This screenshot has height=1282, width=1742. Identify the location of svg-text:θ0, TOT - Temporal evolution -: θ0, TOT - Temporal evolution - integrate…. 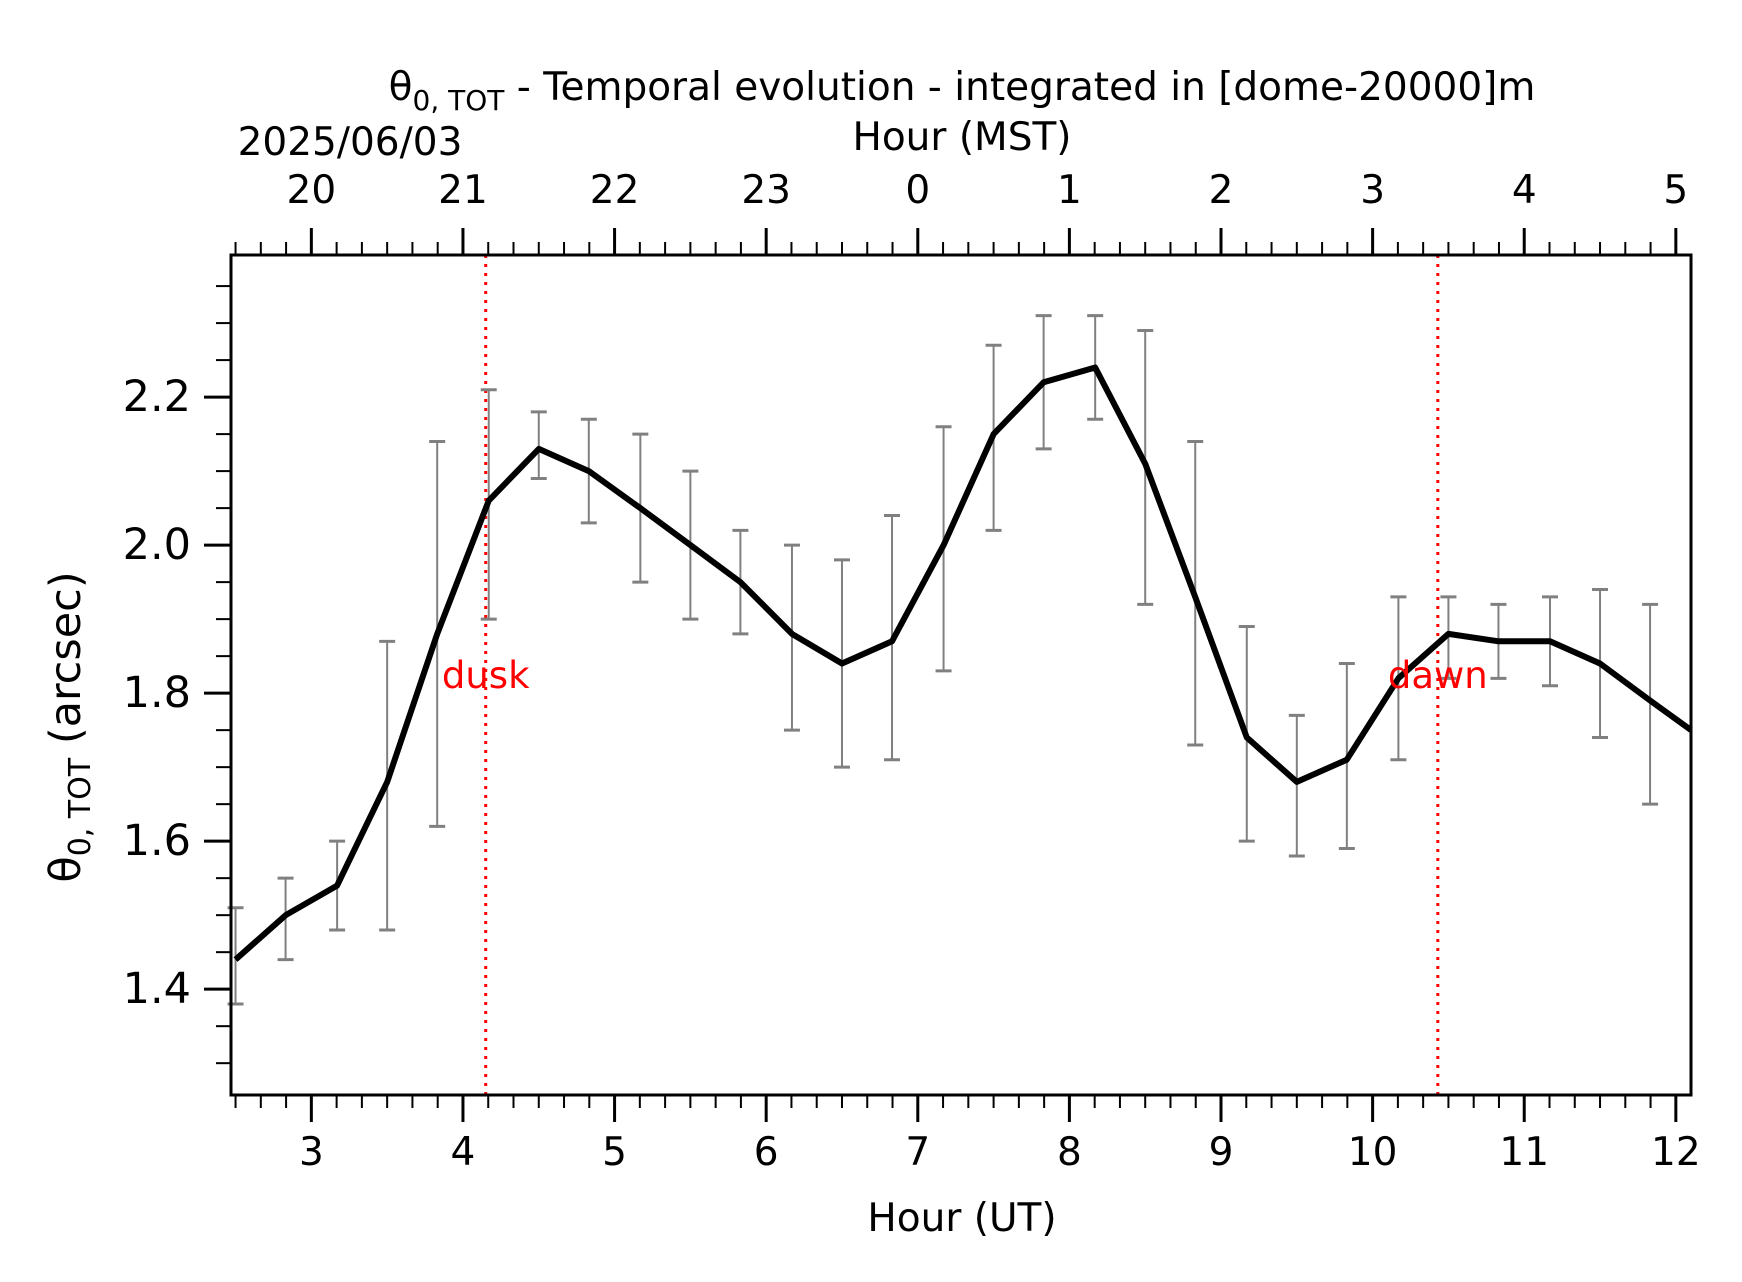
(962, 91).